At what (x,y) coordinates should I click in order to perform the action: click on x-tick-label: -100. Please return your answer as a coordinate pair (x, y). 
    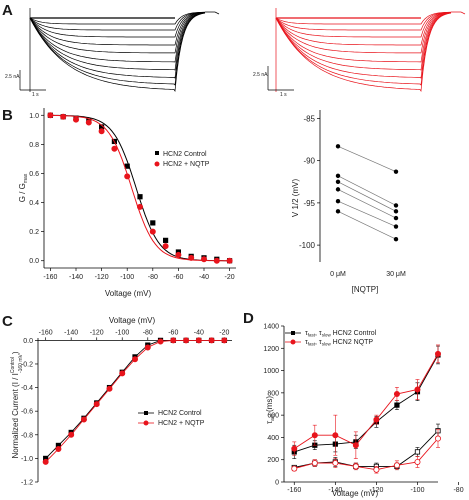
    Looking at the image, I should click on (417, 490).